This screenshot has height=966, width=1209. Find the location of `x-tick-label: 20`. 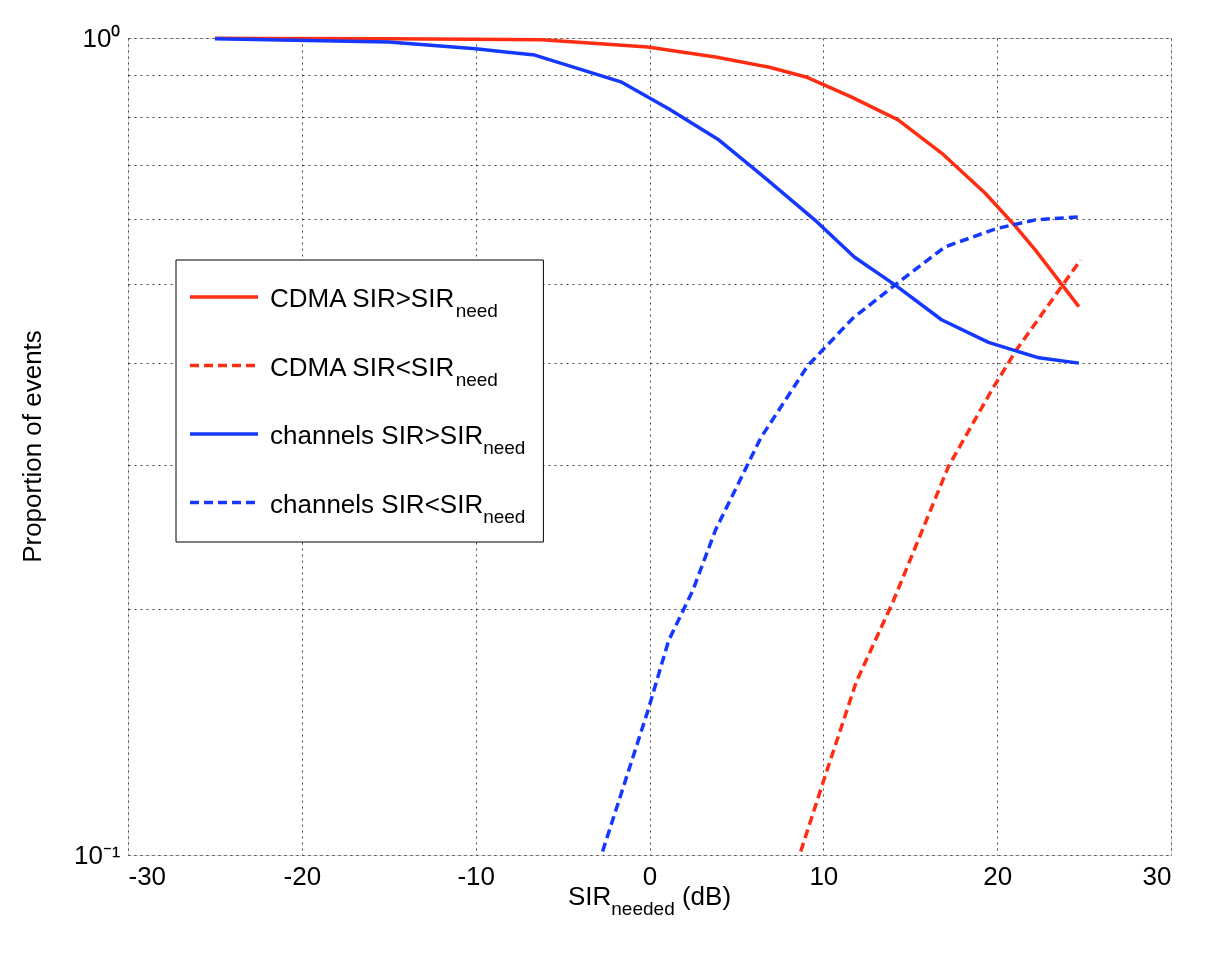

x-tick-label: 20 is located at coordinates (998, 875).